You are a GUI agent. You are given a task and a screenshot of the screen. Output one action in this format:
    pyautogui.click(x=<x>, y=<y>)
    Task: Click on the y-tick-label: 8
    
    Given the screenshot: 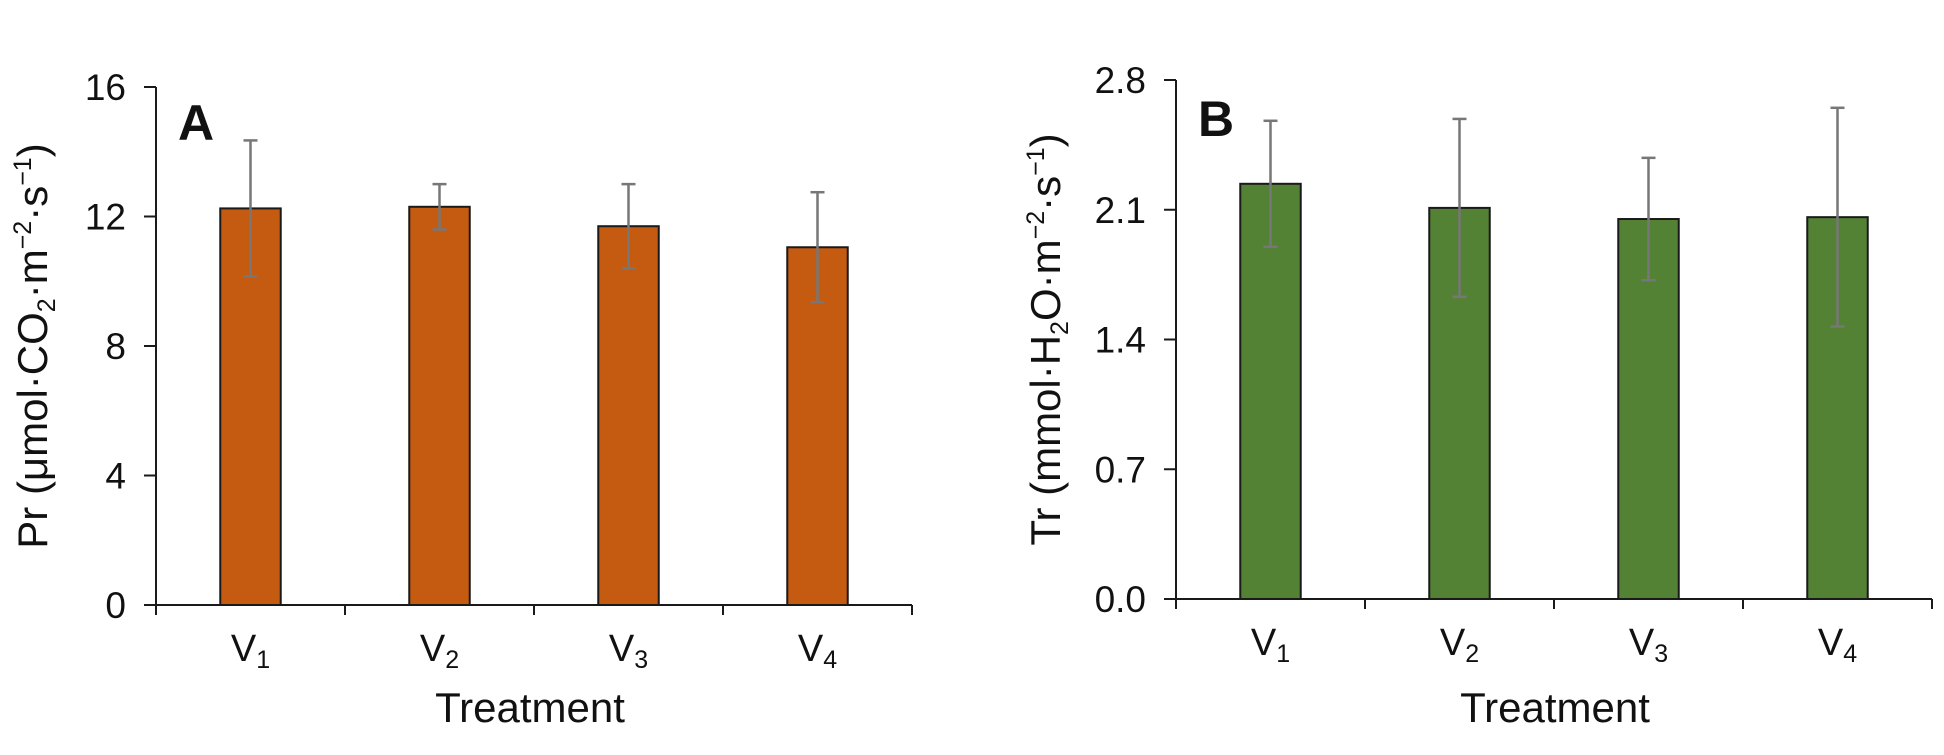 What is the action you would take?
    pyautogui.click(x=115, y=346)
    